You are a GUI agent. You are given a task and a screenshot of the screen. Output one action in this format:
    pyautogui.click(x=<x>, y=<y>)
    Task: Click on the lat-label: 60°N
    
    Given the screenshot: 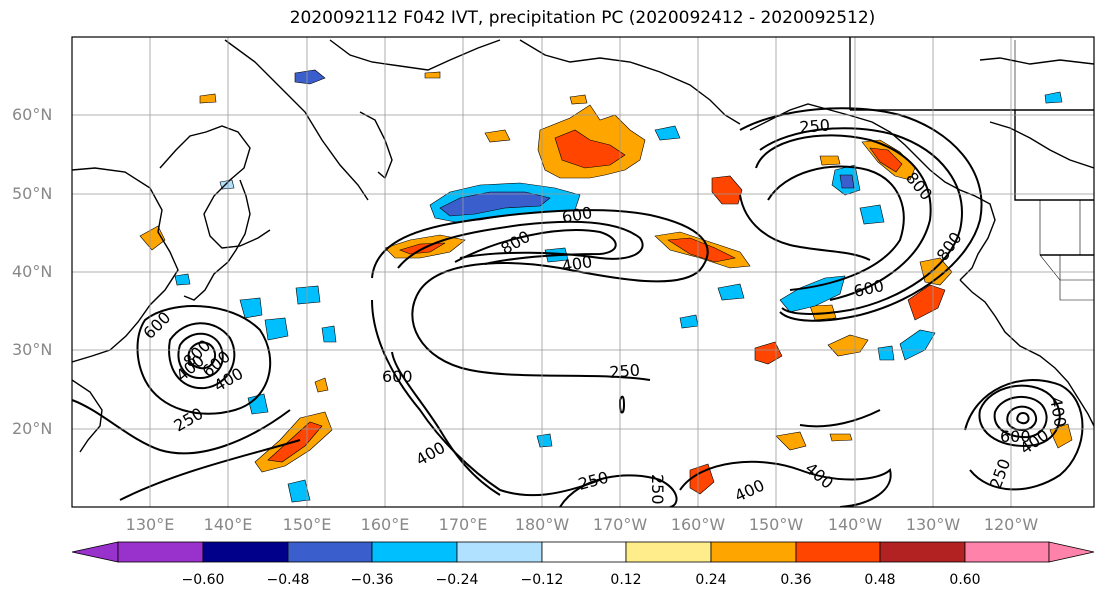 What is the action you would take?
    pyautogui.click(x=32, y=114)
    